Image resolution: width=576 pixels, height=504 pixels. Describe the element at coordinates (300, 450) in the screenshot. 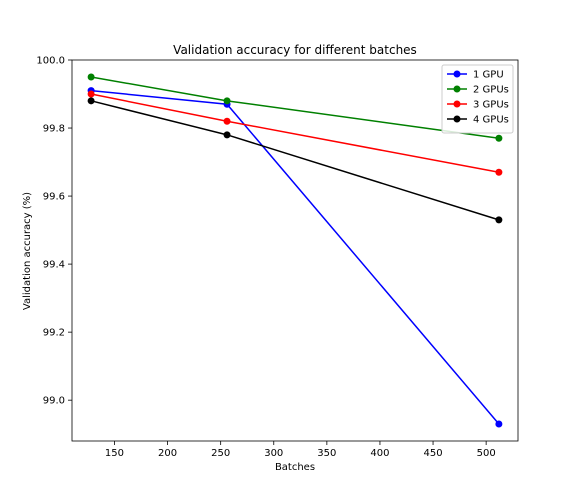

I see `x-axis: 150 200 250 300 350 400 450 500` at that location.